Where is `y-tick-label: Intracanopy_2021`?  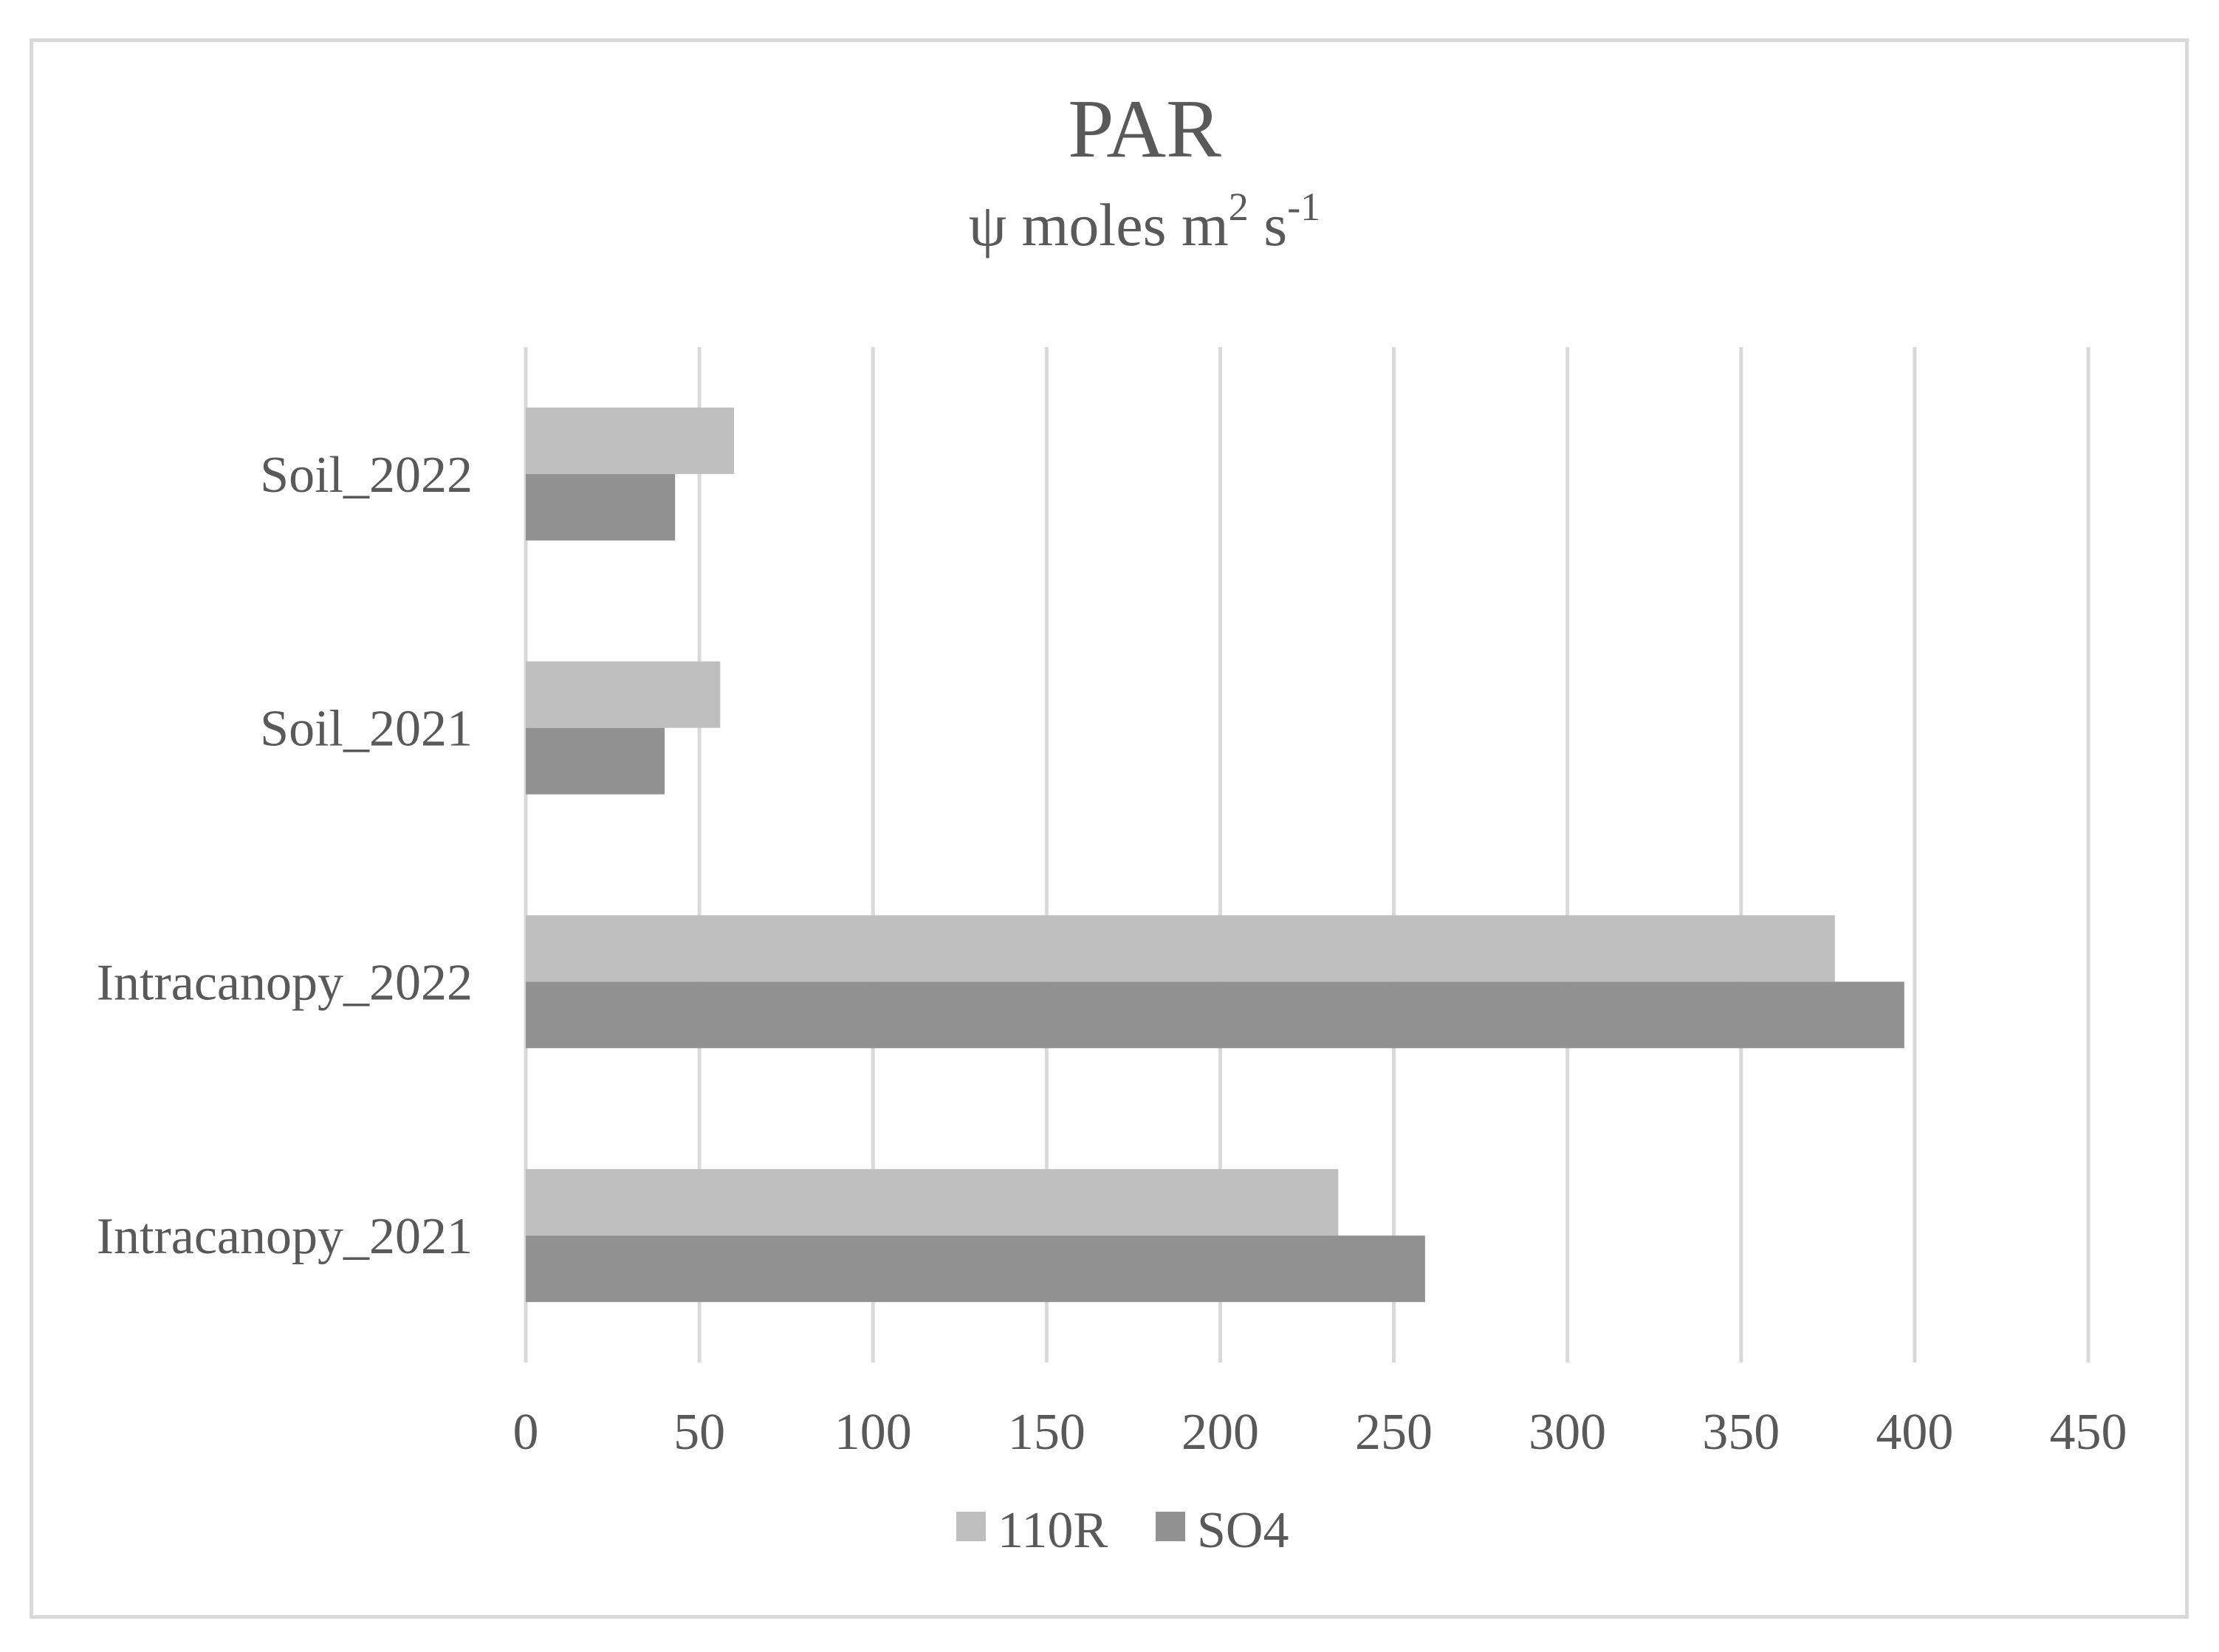 y-tick-label: Intracanopy_2021 is located at coordinates (285, 1236).